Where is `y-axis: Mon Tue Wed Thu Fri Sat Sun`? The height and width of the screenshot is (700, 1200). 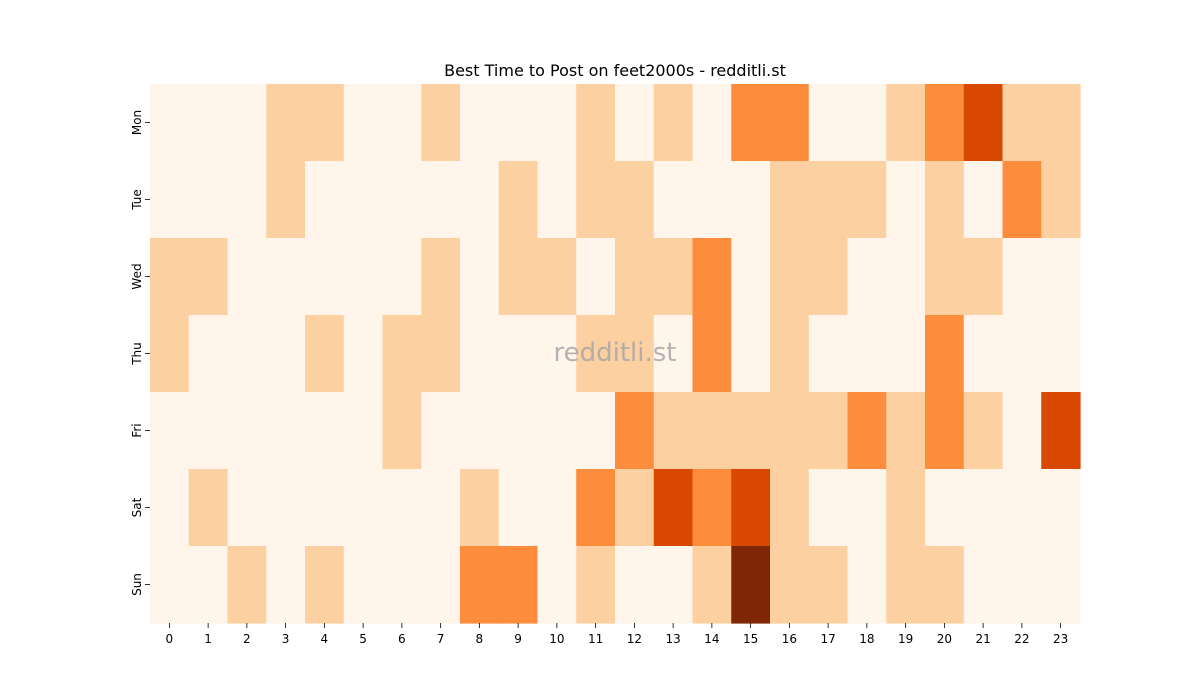 y-axis: Mon Tue Wed Thu Fri Sat Sun is located at coordinates (140, 353).